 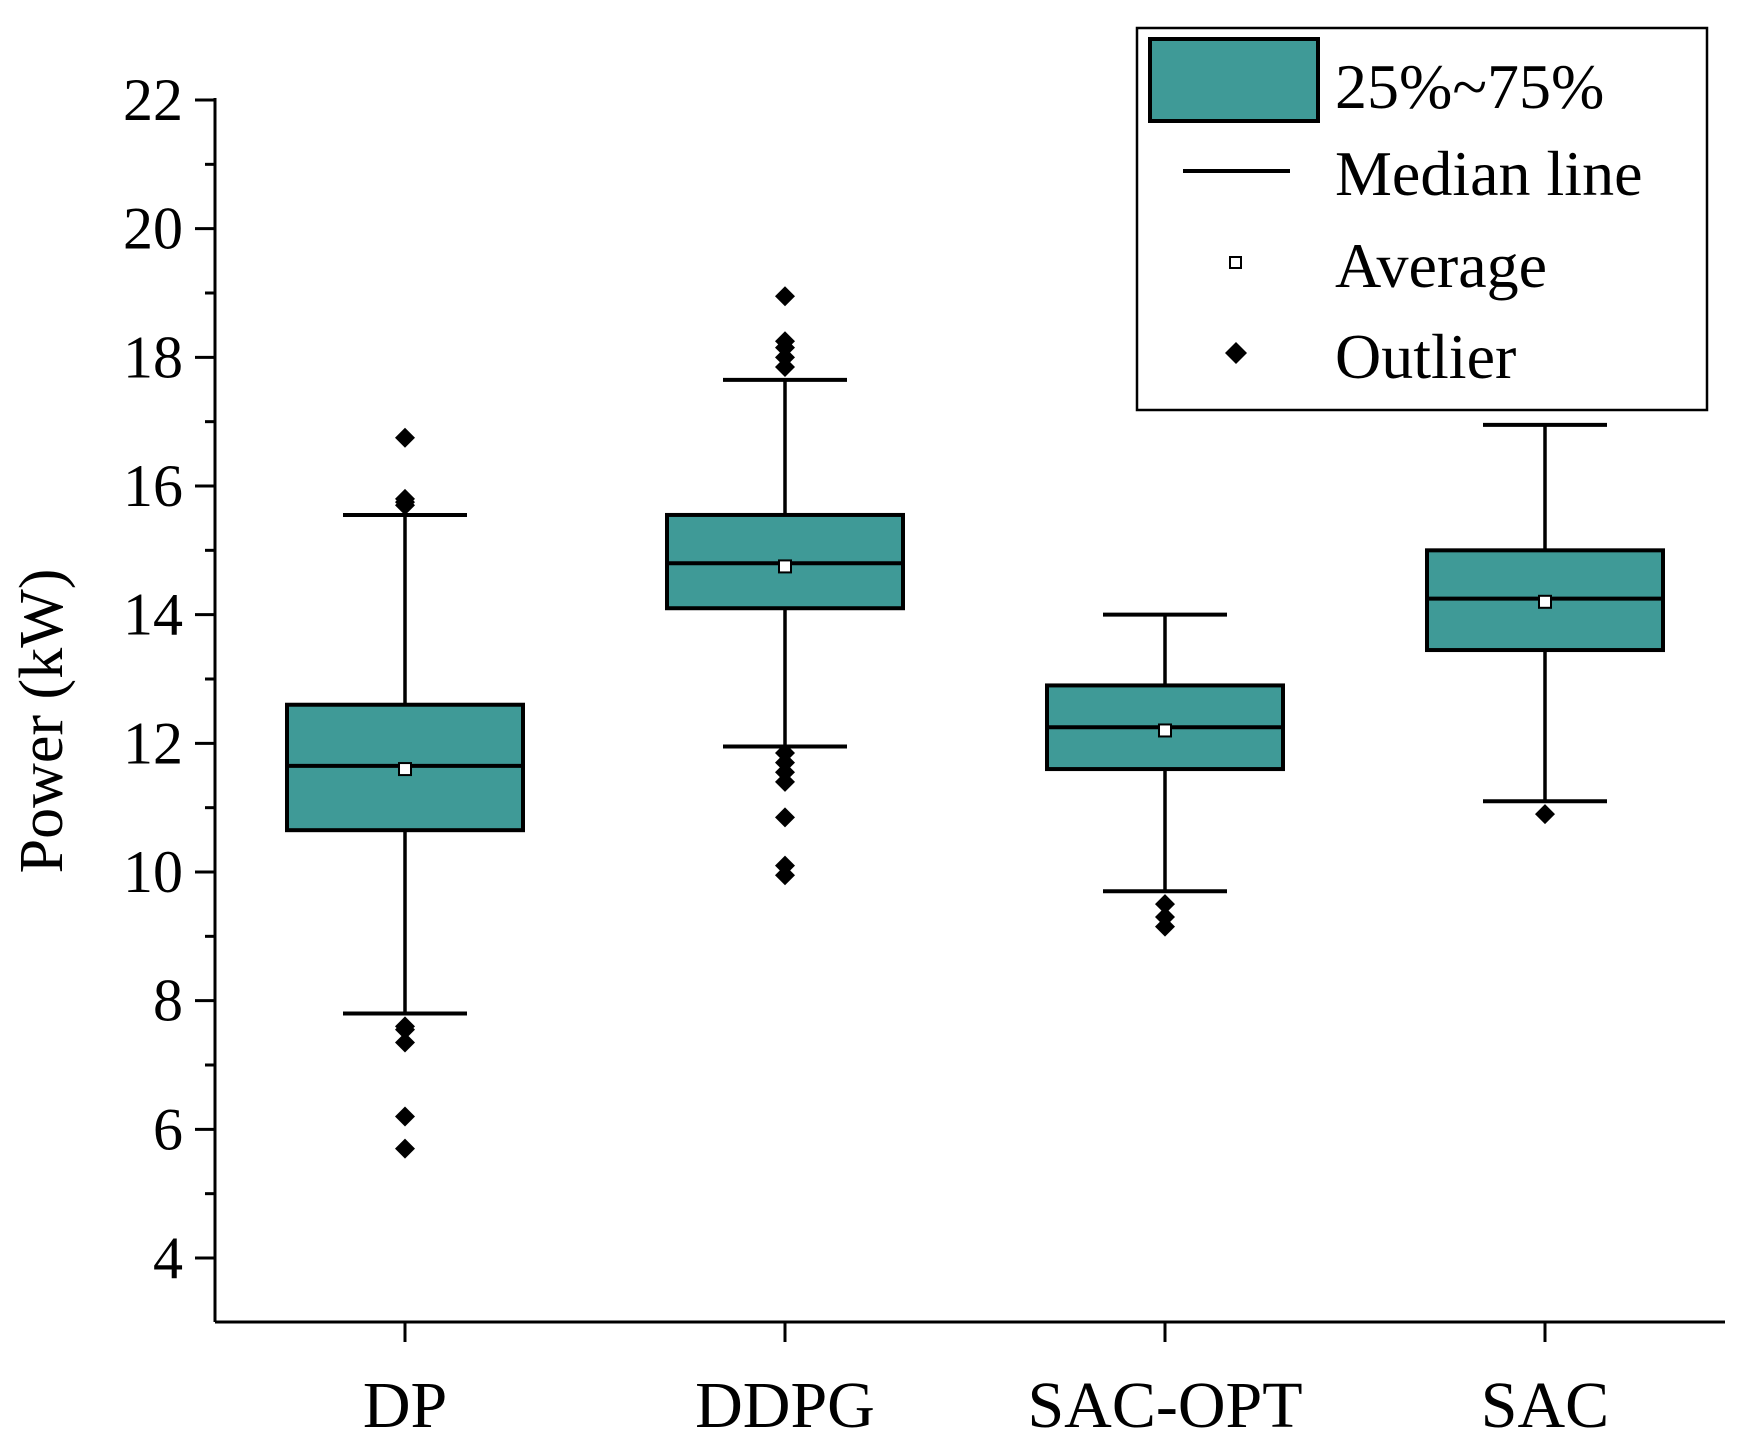 What do you see at coordinates (168, 1001) in the screenshot?
I see `y-tick-label: 8` at bounding box center [168, 1001].